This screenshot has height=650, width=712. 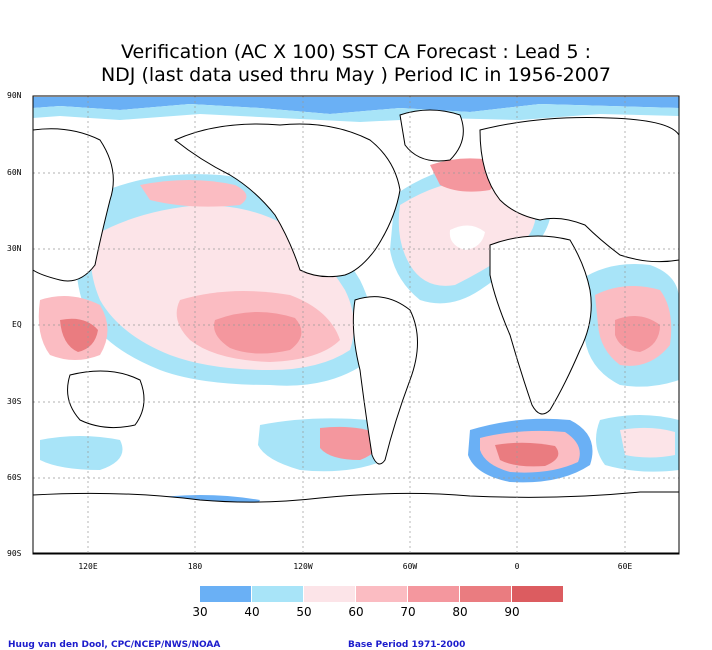 What do you see at coordinates (527, 454) in the screenshot?
I see `fill-so-atl-core` at bounding box center [527, 454].